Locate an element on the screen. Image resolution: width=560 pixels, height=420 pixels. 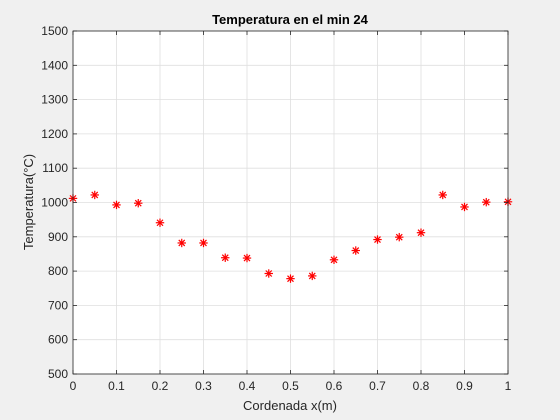
y-tick-label: 800 is located at coordinates (58, 271).